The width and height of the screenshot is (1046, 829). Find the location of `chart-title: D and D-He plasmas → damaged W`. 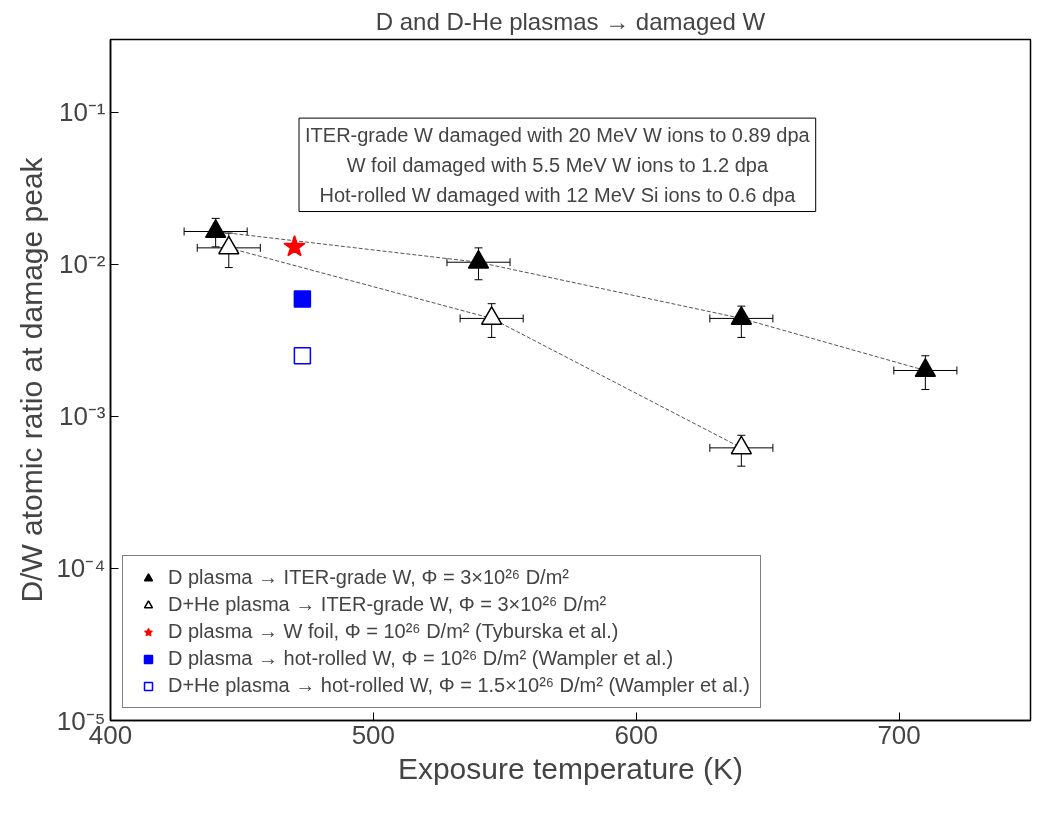

chart-title: D and D-He plasmas → damaged W is located at coordinates (570, 21).